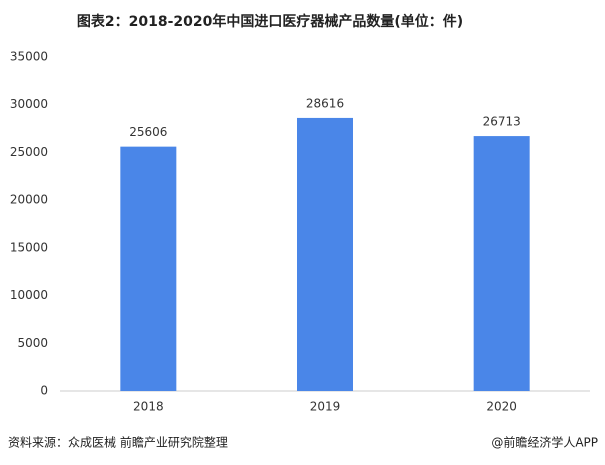  What do you see at coordinates (44, 391) in the screenshot?
I see `y-tick-label: 0` at bounding box center [44, 391].